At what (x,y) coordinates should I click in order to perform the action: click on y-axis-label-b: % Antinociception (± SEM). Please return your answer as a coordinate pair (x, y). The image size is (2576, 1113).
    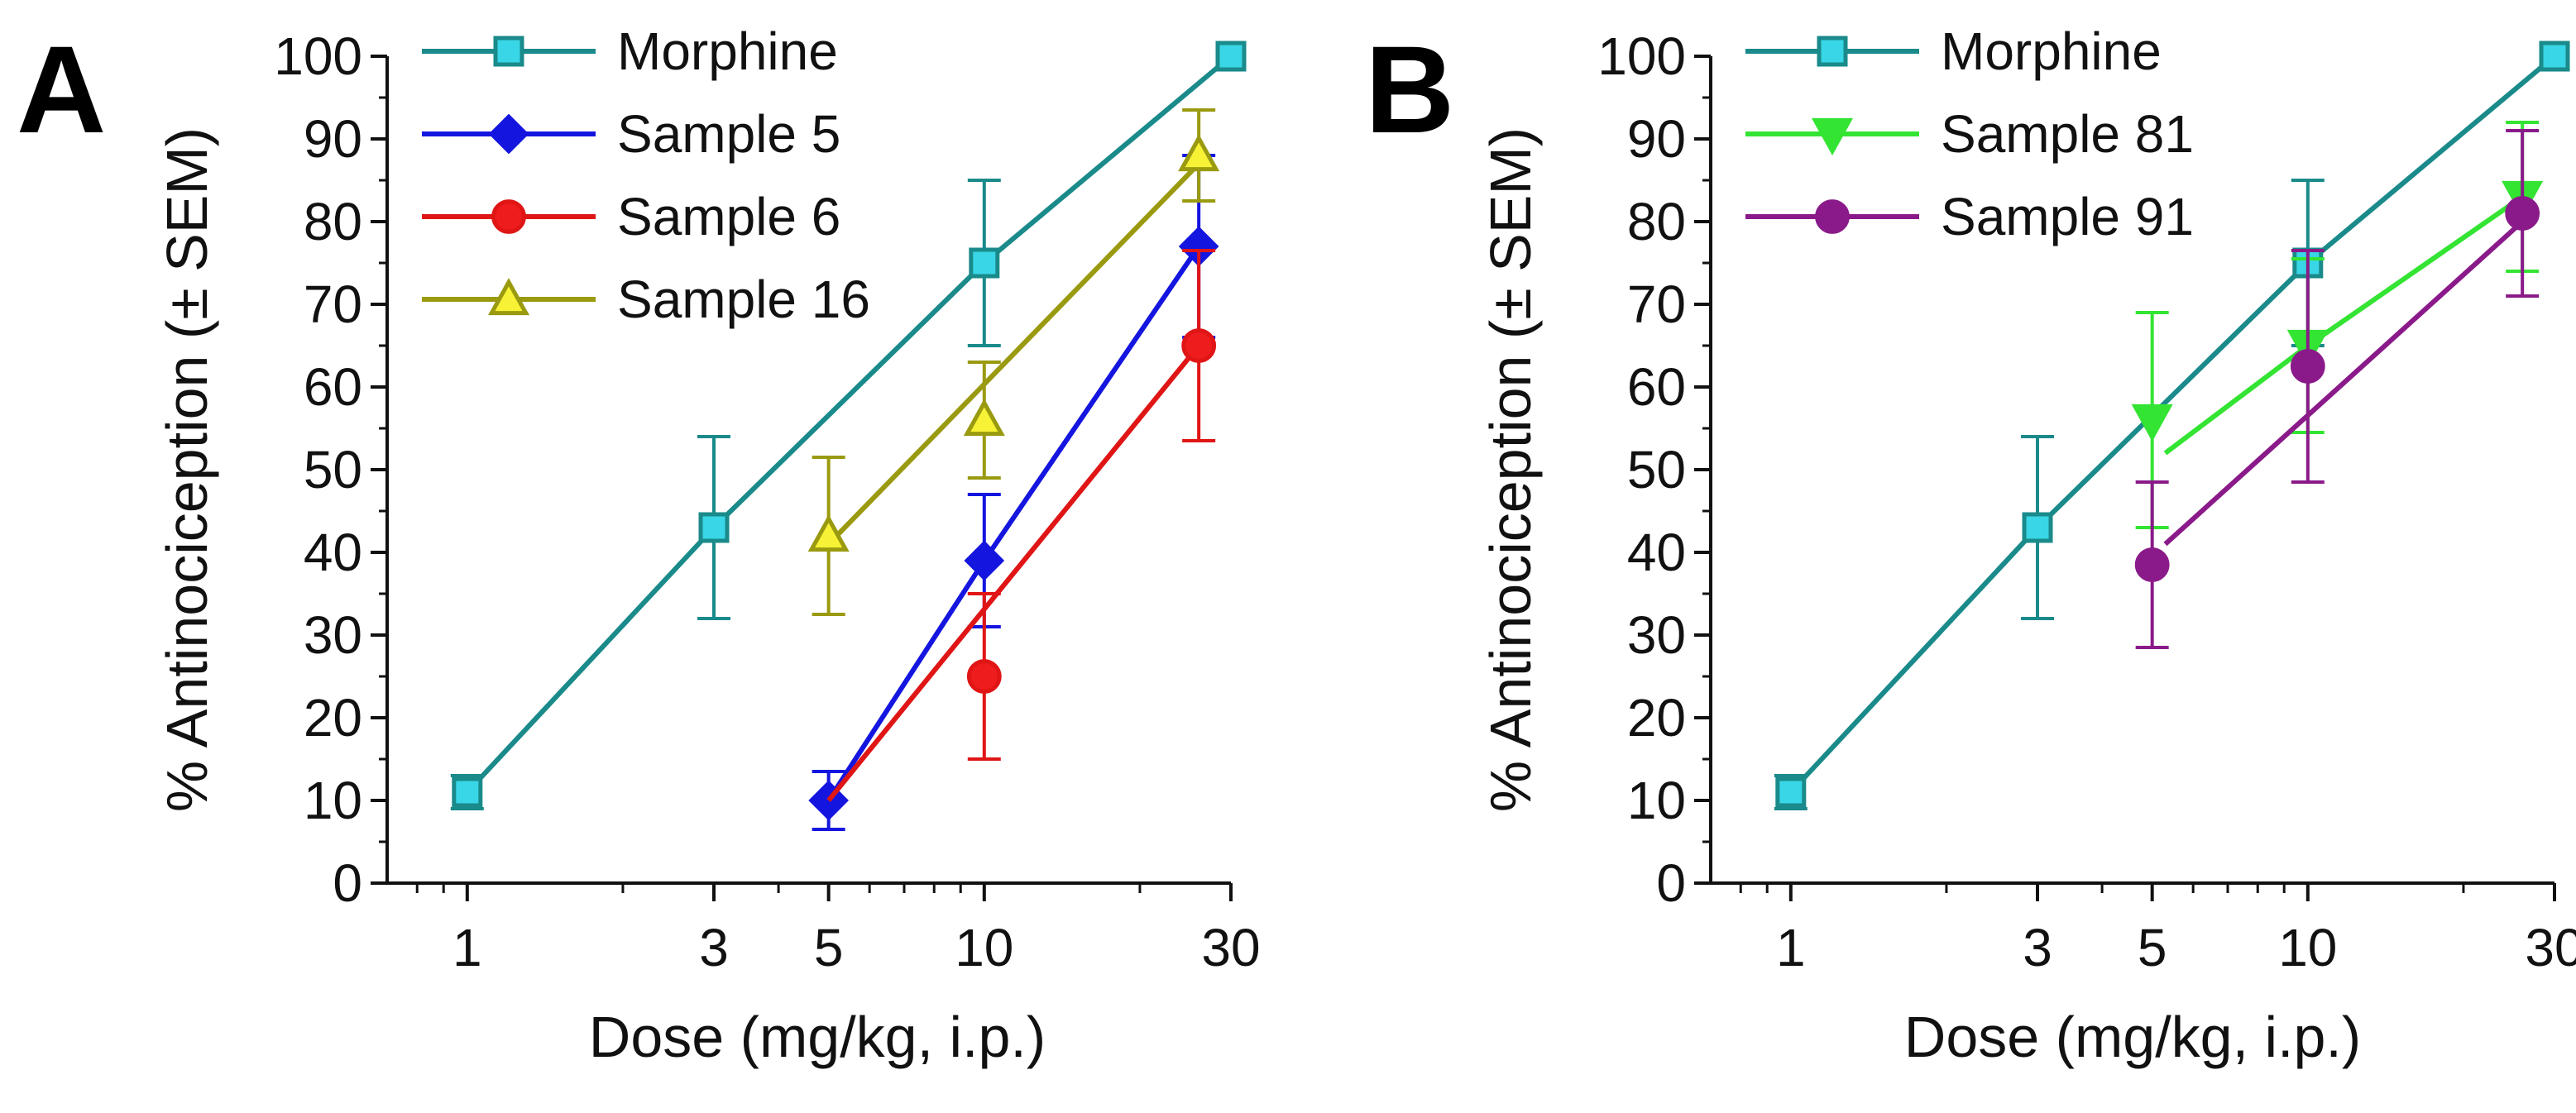
    Looking at the image, I should click on (1510, 469).